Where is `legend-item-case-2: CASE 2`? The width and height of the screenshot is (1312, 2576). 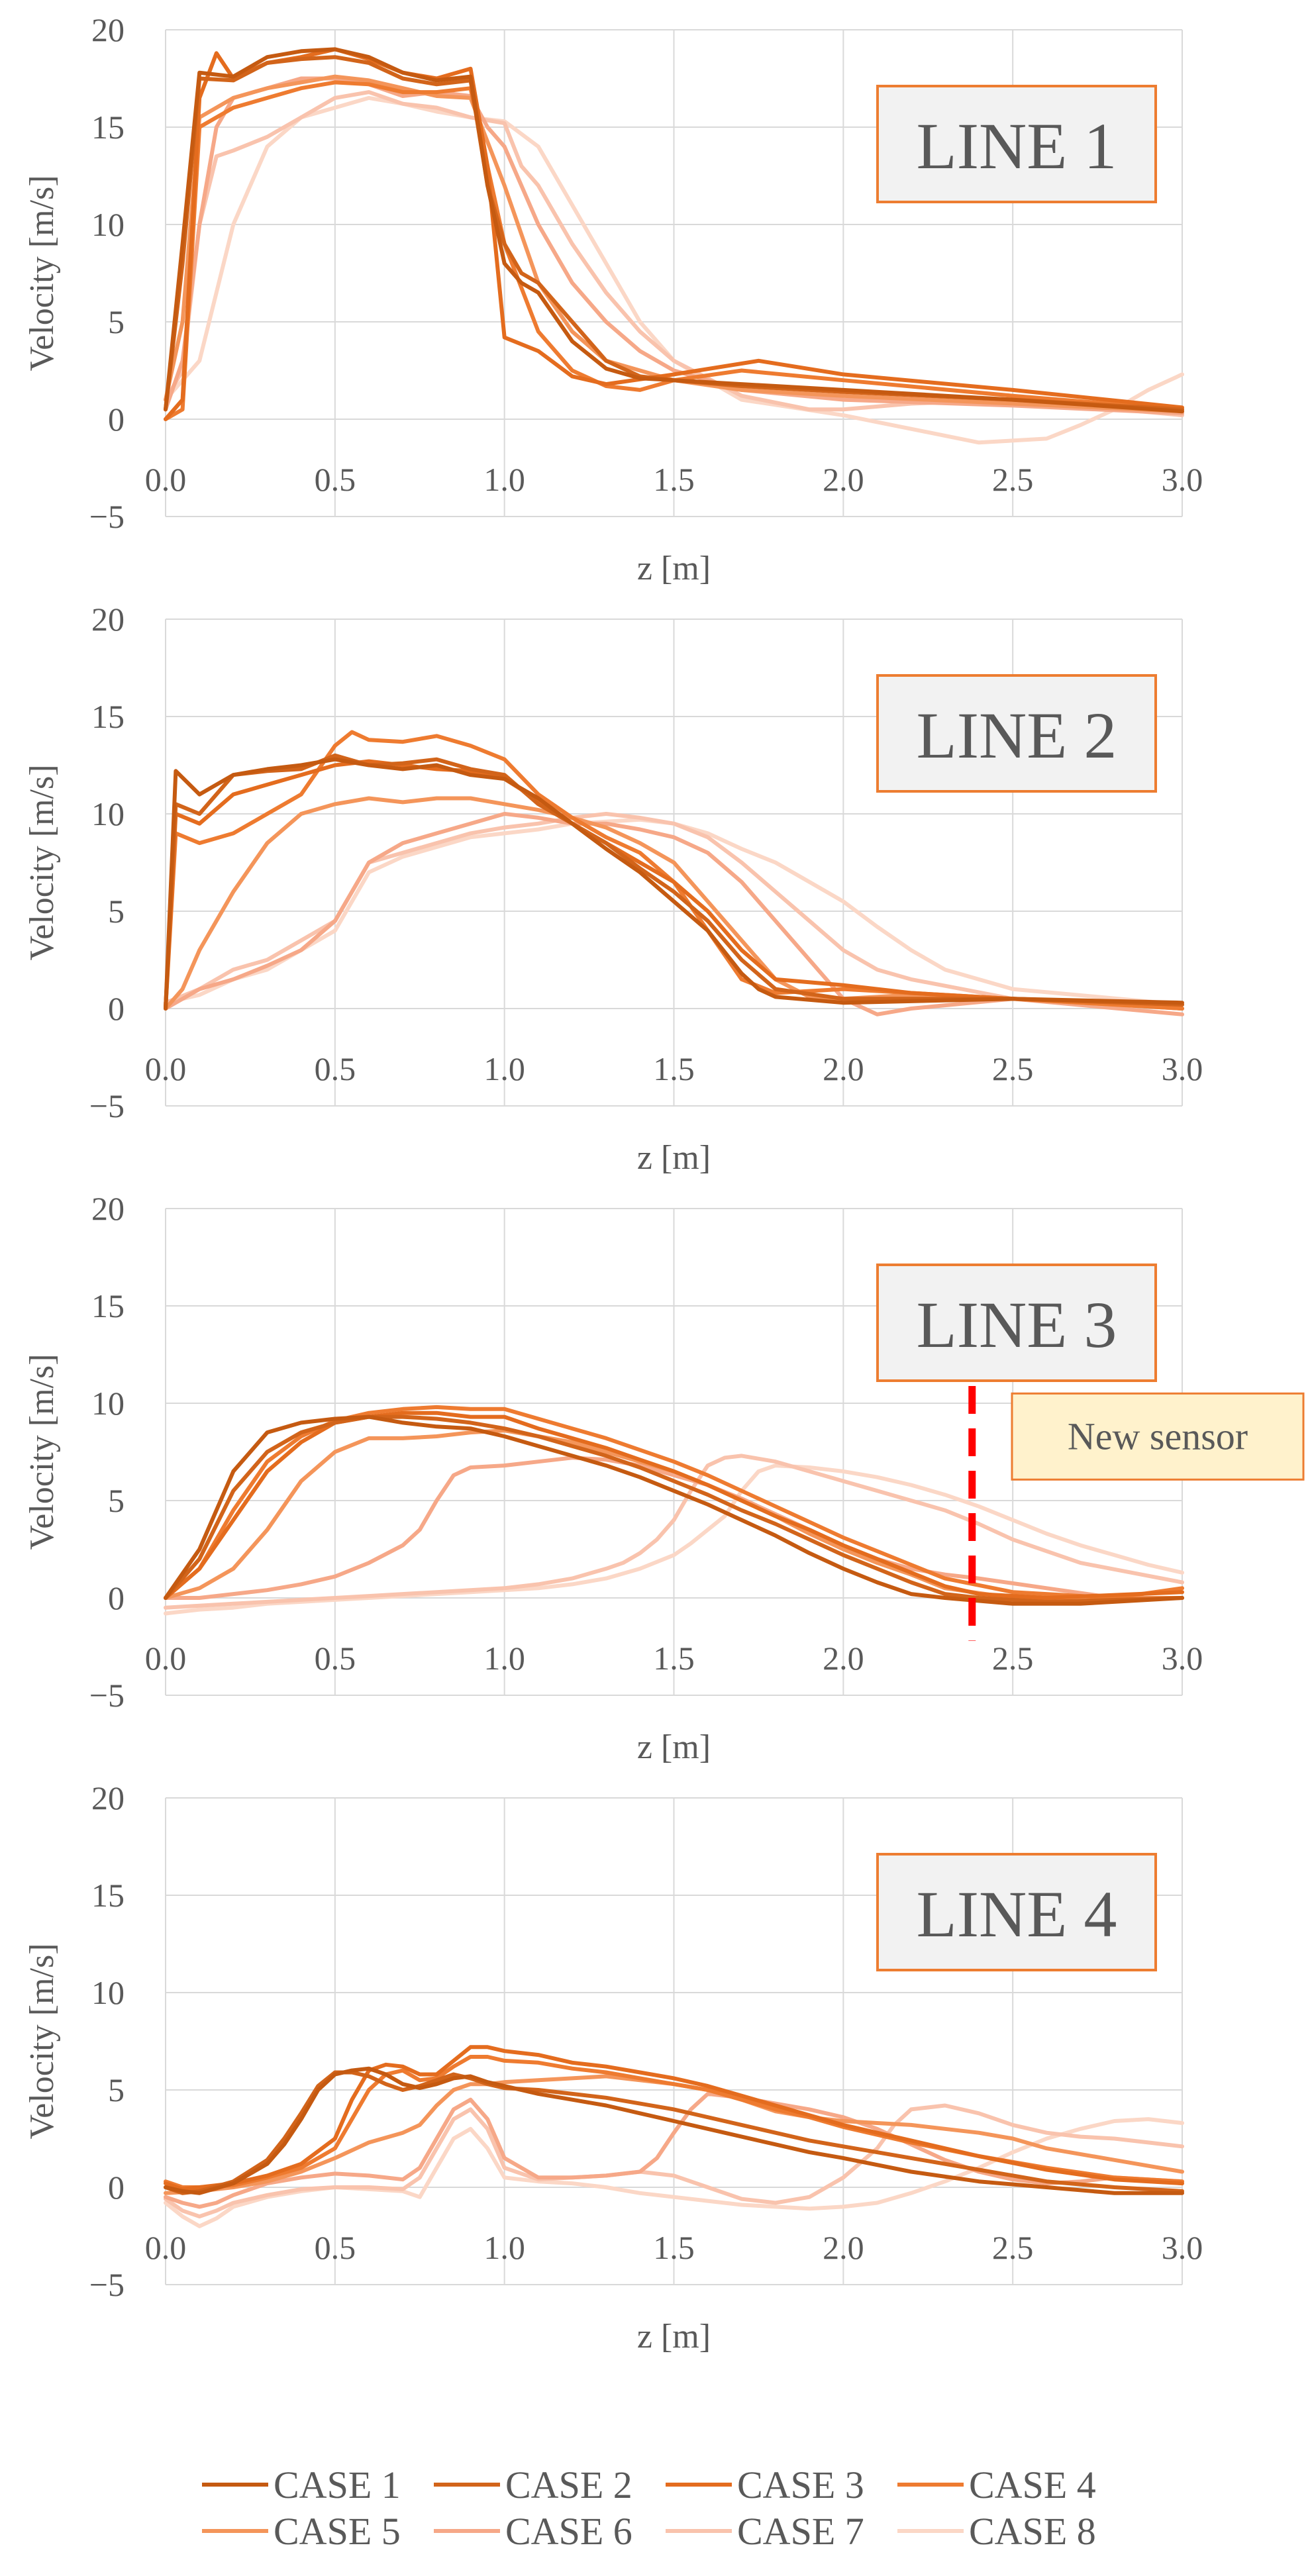 legend-item-case-2: CASE 2 is located at coordinates (533, 2484).